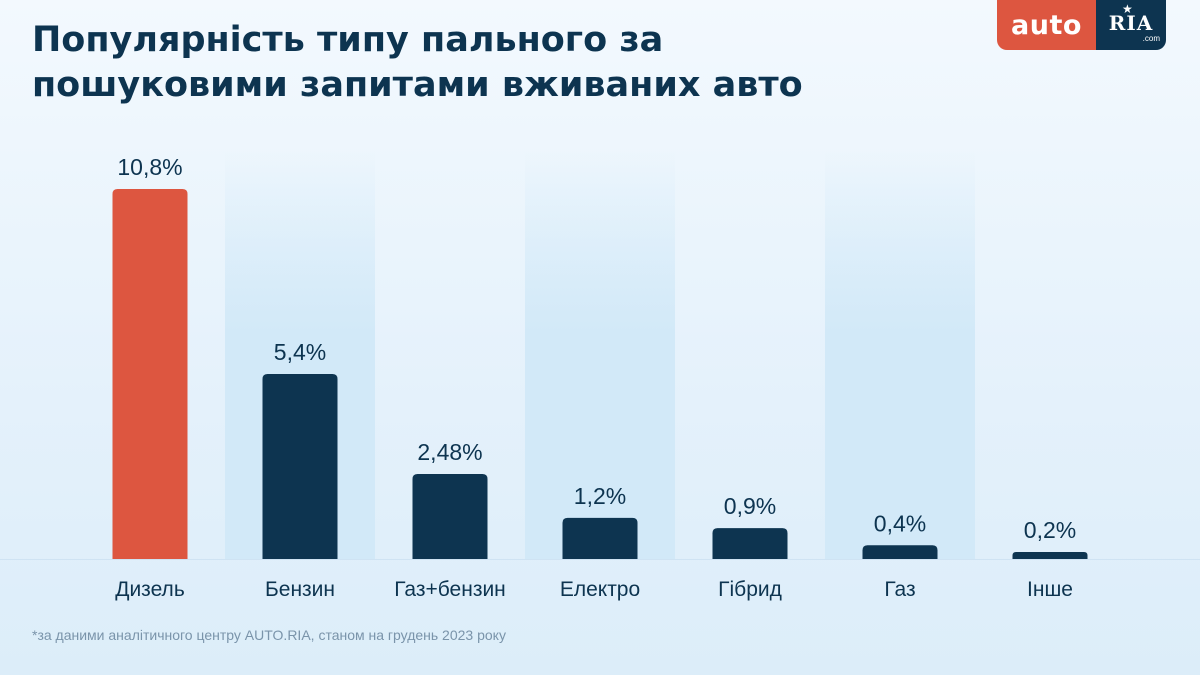 The width and height of the screenshot is (1200, 675). I want to click on logo-ria-block: ★ RIA .com, so click(1131, 25).